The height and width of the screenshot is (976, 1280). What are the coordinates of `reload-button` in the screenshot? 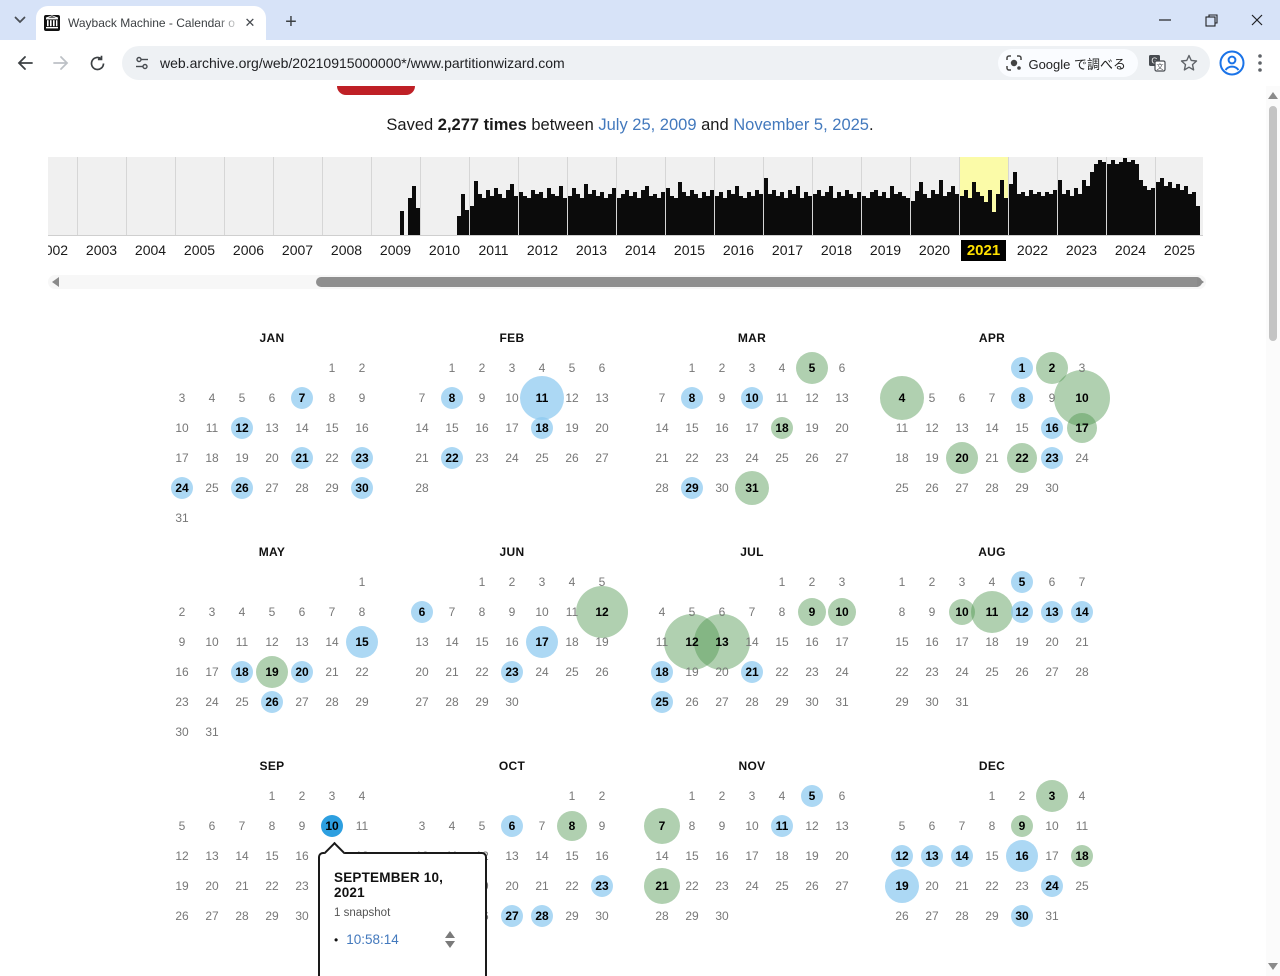 It's located at (97, 63).